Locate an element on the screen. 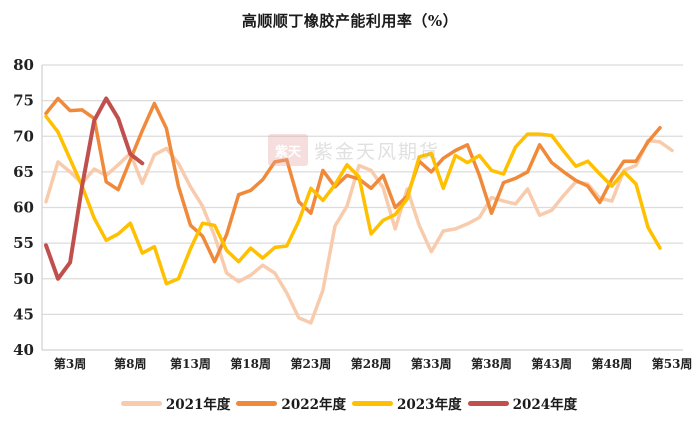 The height and width of the screenshot is (431, 700). legend-label: 2022年度 is located at coordinates (313, 405).